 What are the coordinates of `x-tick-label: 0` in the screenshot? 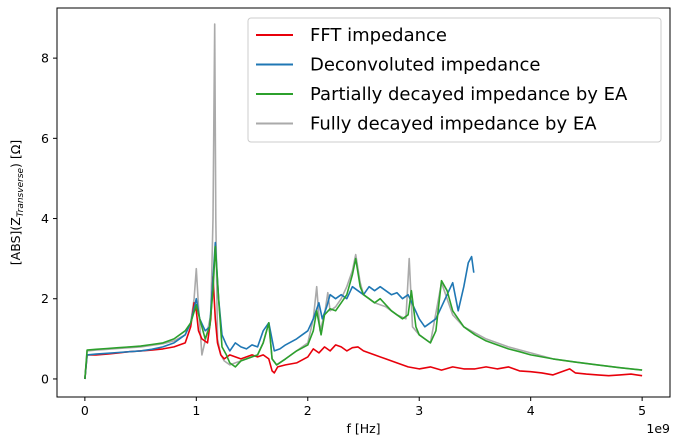 It's located at (85, 410).